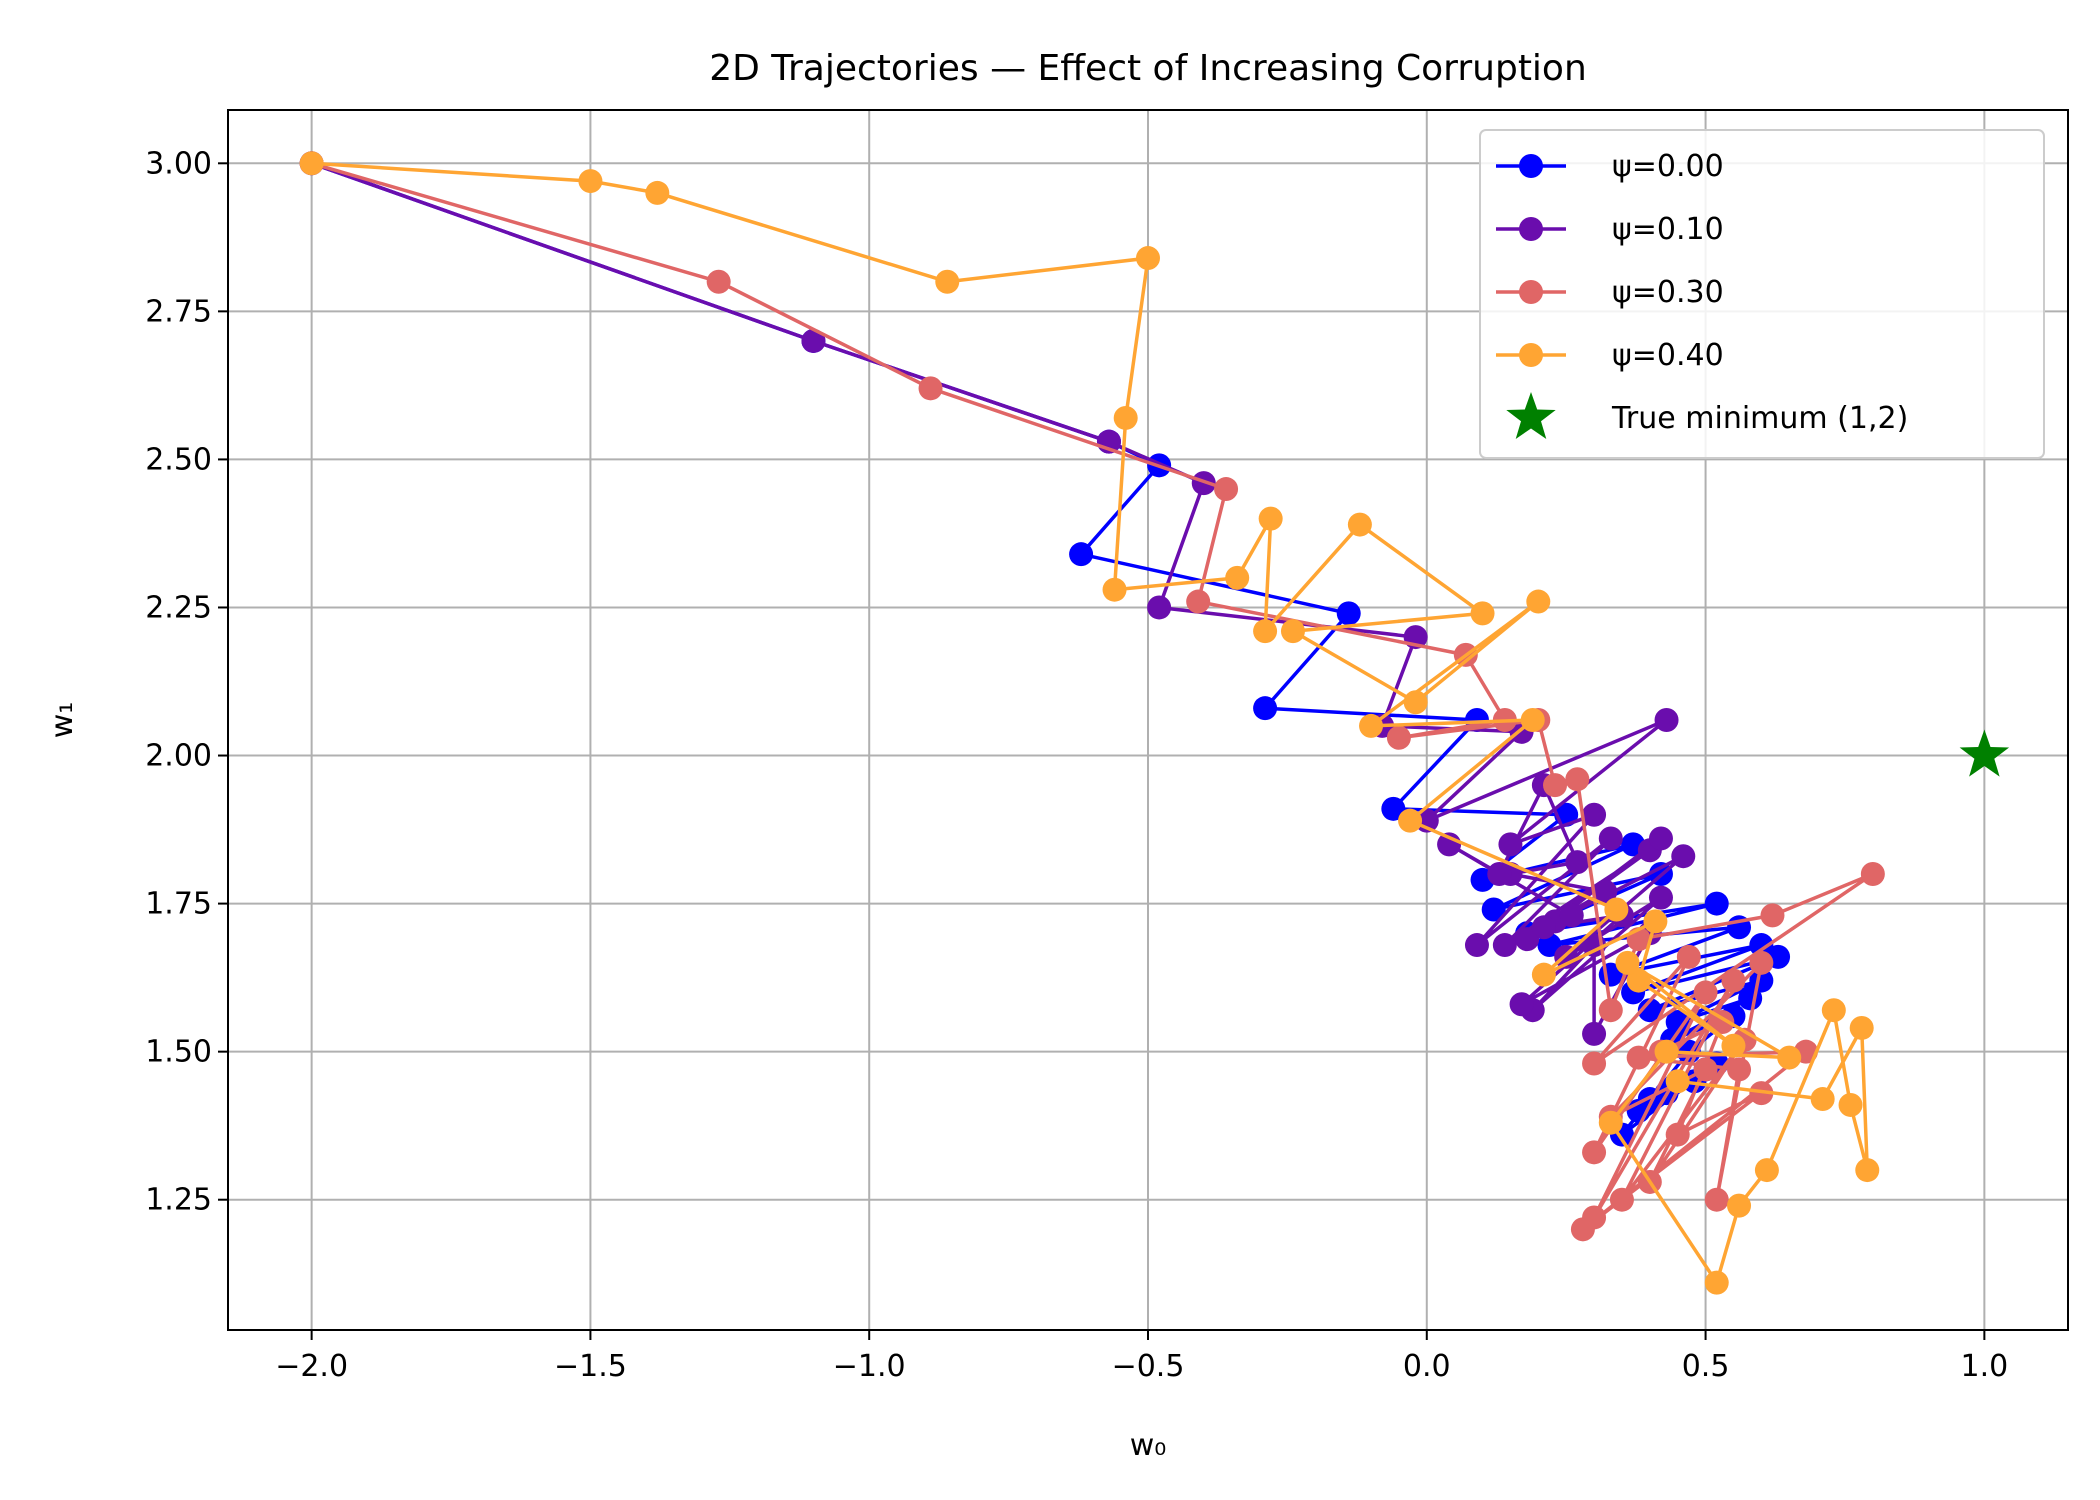 Image resolution: width=2100 pixels, height=1500 pixels. Describe the element at coordinates (1985, 1366) in the screenshot. I see `x-tick-label: 1.0` at that location.